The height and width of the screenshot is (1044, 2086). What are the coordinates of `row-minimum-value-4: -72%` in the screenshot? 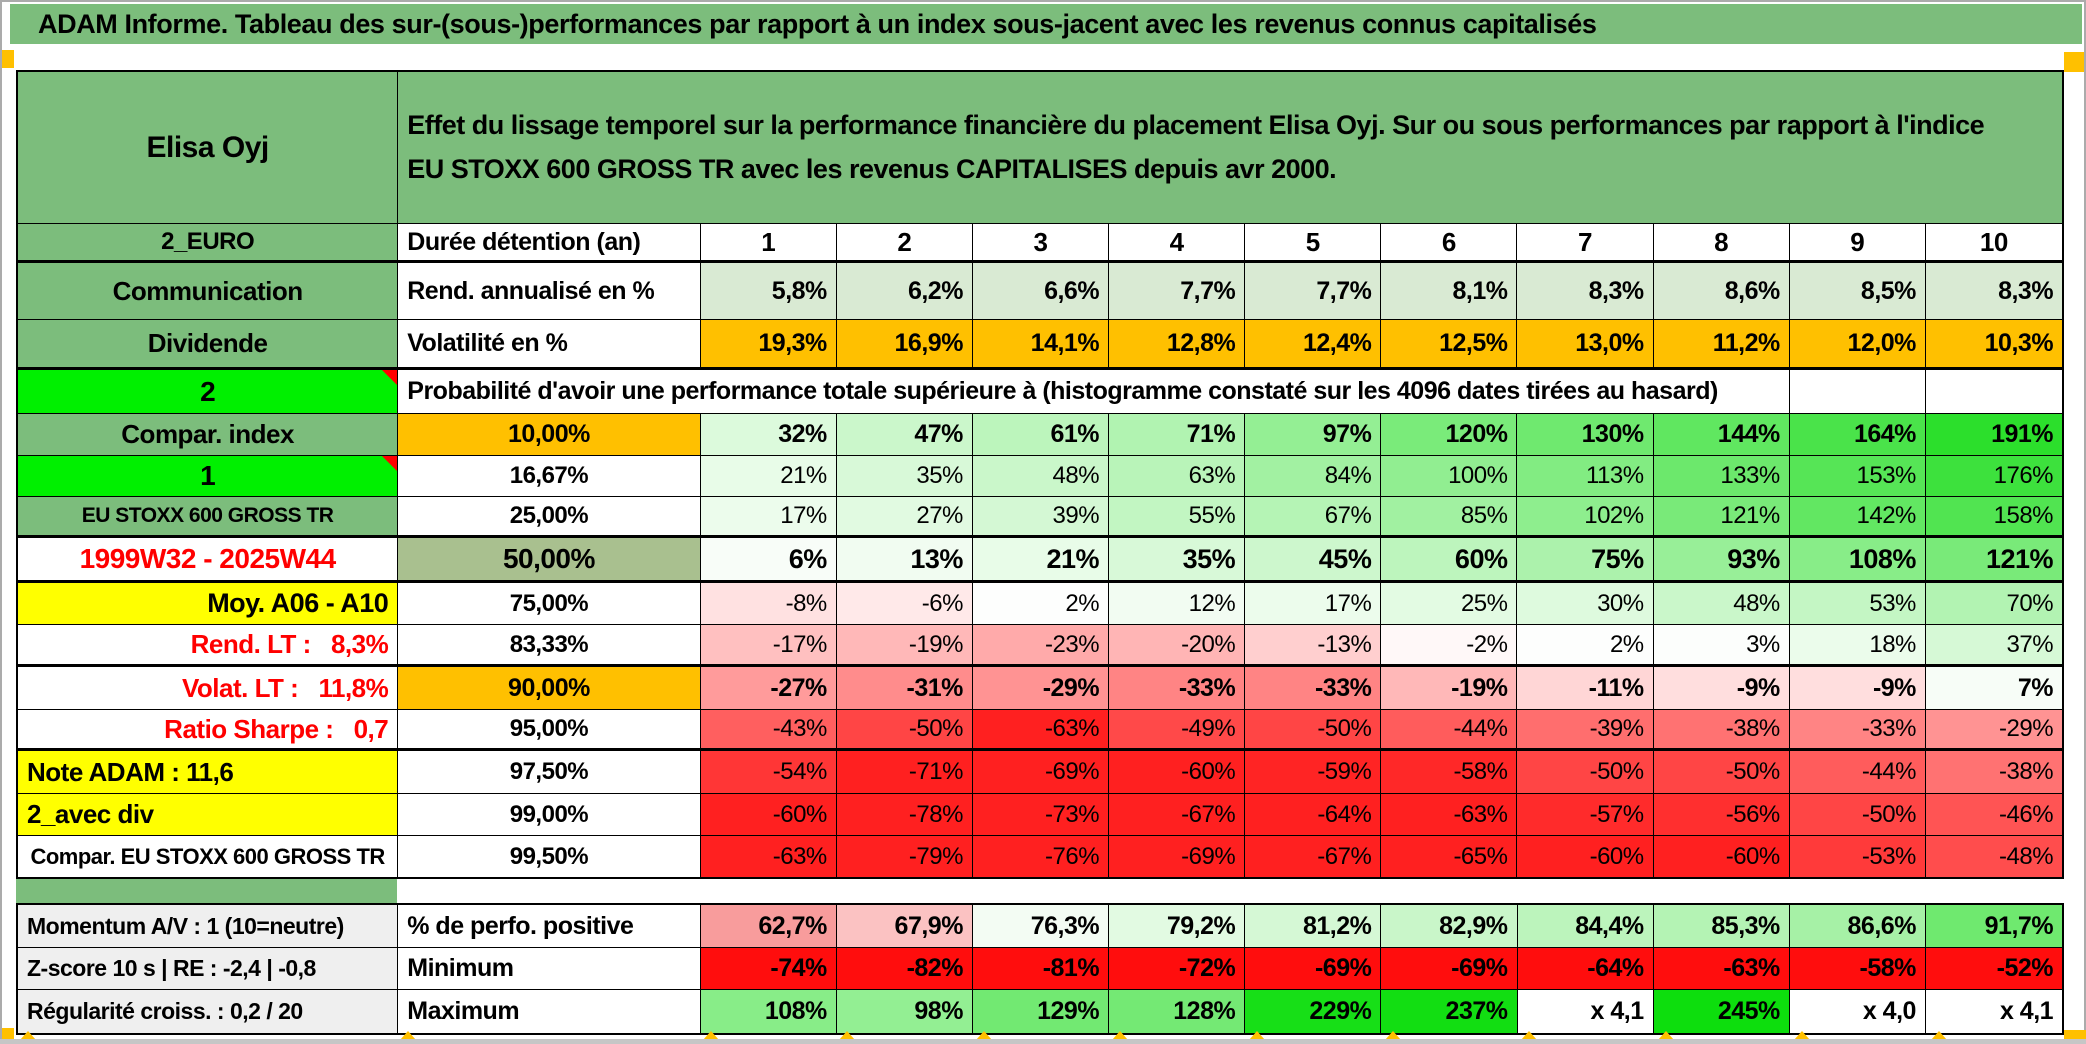 It's located at (1177, 969).